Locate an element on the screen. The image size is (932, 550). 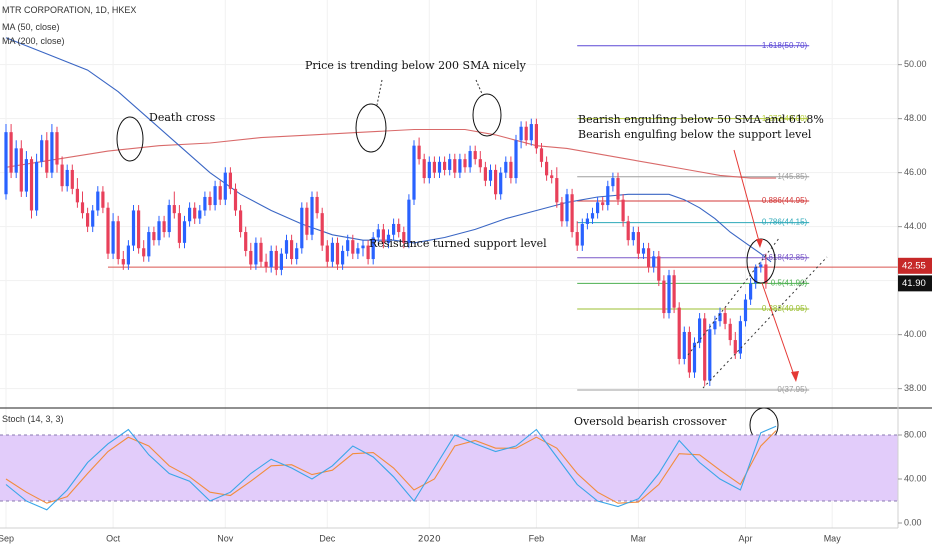
stoch-legend: Stoch (14, 3, 3) is located at coordinates (33, 419).